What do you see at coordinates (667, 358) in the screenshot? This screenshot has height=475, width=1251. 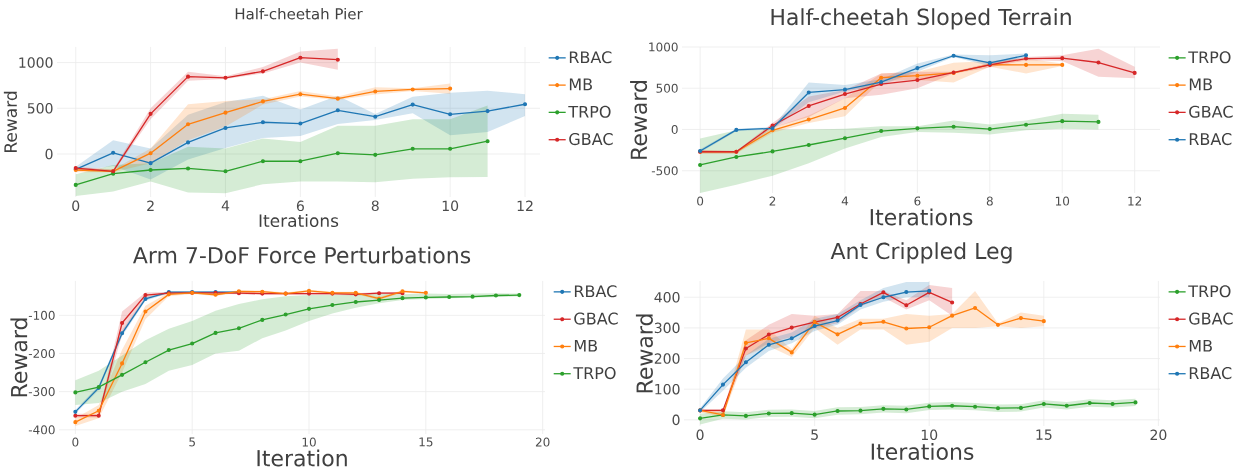 I see `y-tick-label: 200` at bounding box center [667, 358].